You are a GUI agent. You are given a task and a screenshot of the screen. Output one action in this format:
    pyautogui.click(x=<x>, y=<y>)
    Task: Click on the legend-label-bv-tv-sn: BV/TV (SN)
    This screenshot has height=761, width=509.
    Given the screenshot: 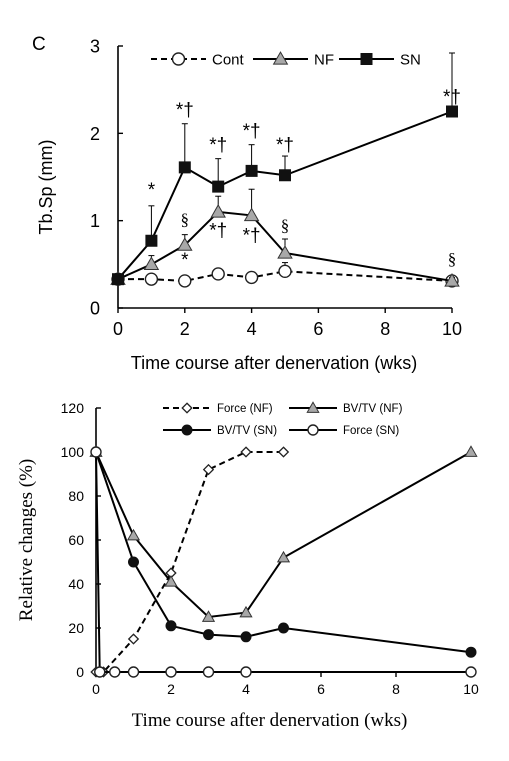 What is the action you would take?
    pyautogui.click(x=247, y=431)
    